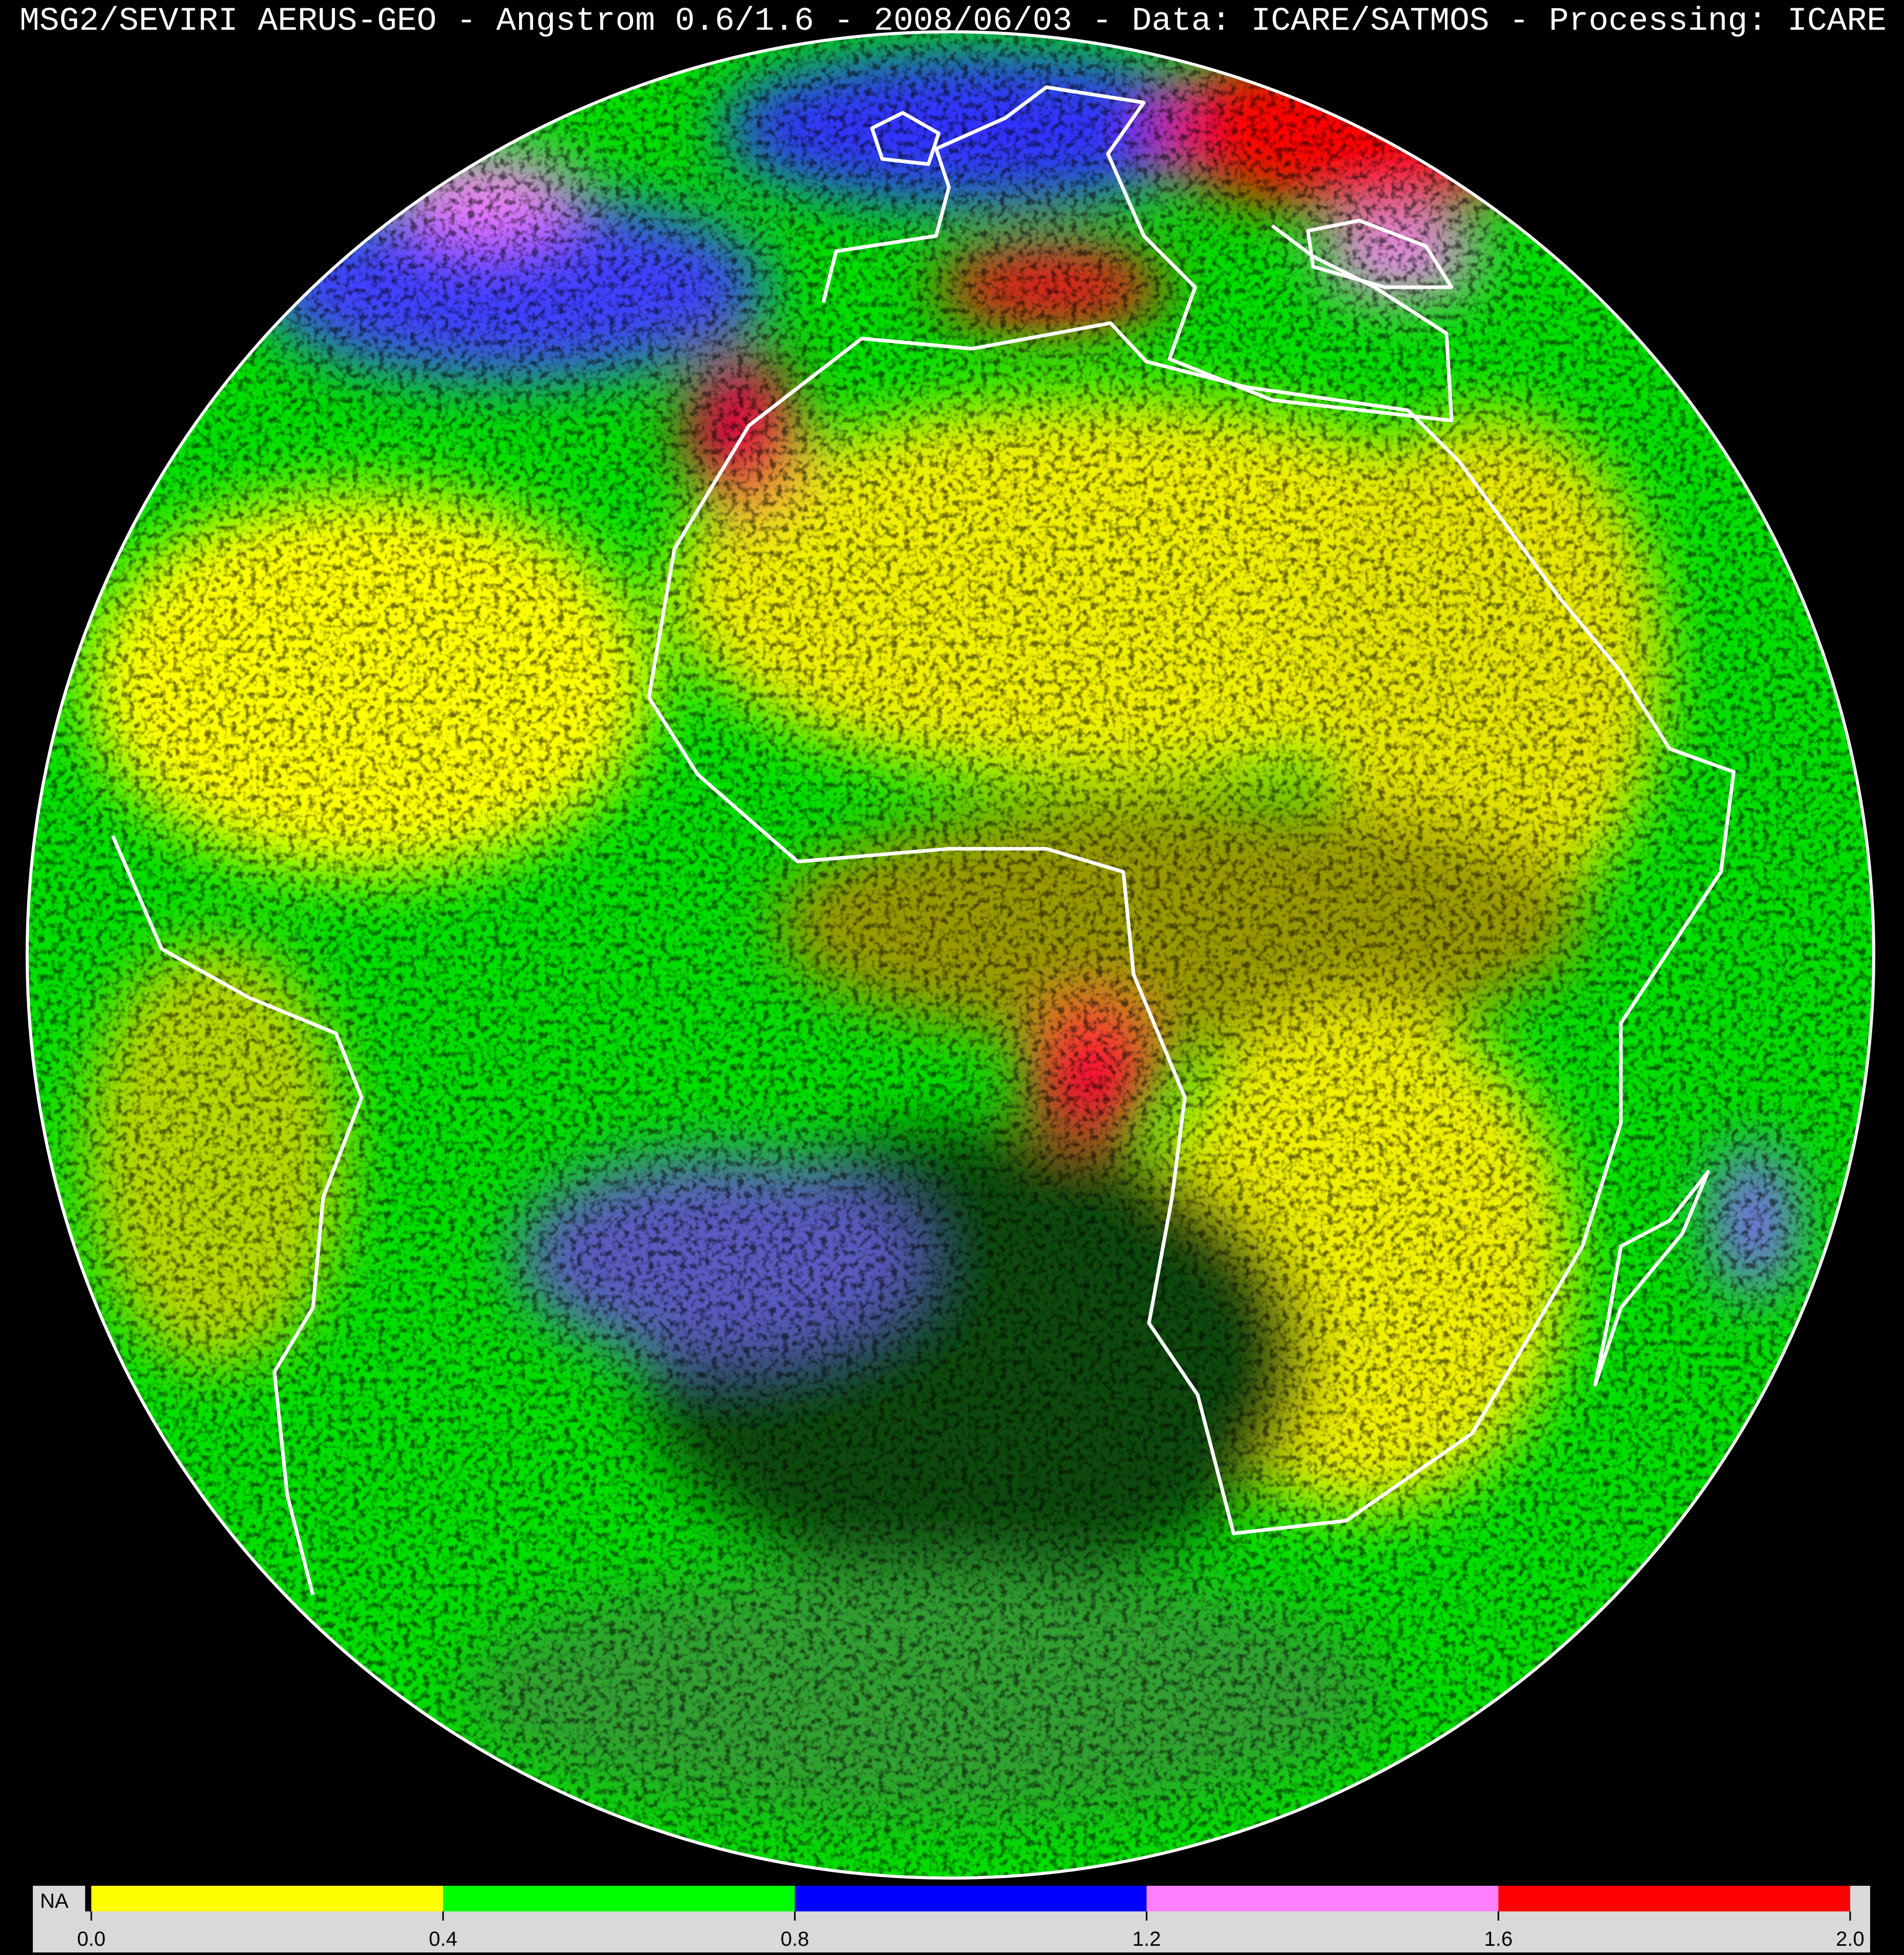 The height and width of the screenshot is (1955, 1904). What do you see at coordinates (795, 1939) in the screenshot?
I see `colorbar-tick-label: 0.8` at bounding box center [795, 1939].